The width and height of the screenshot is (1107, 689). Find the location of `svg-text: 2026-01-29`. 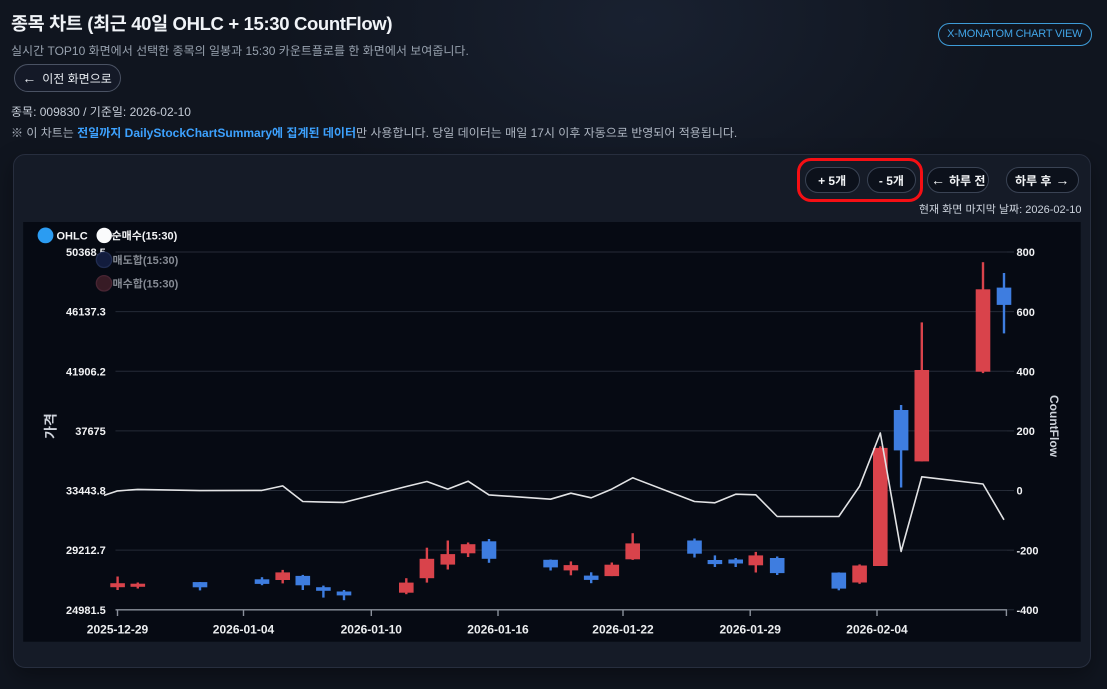

svg-text: 2026-01-29 is located at coordinates (751, 630).